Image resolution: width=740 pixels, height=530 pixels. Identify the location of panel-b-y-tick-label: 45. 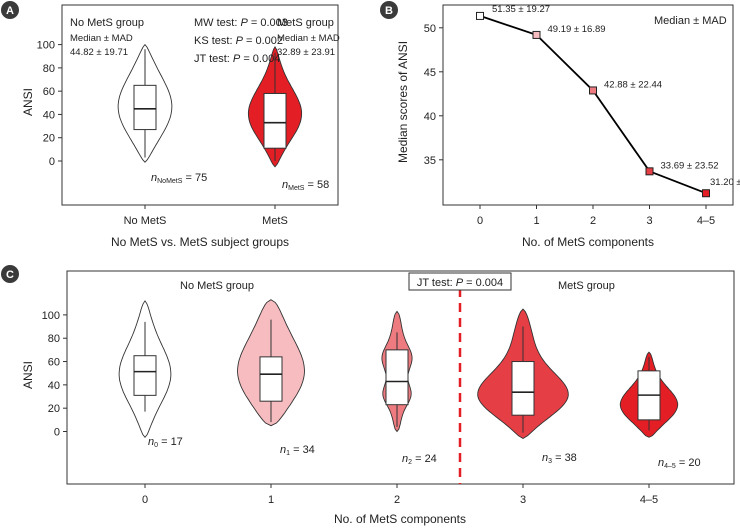
(430, 73).